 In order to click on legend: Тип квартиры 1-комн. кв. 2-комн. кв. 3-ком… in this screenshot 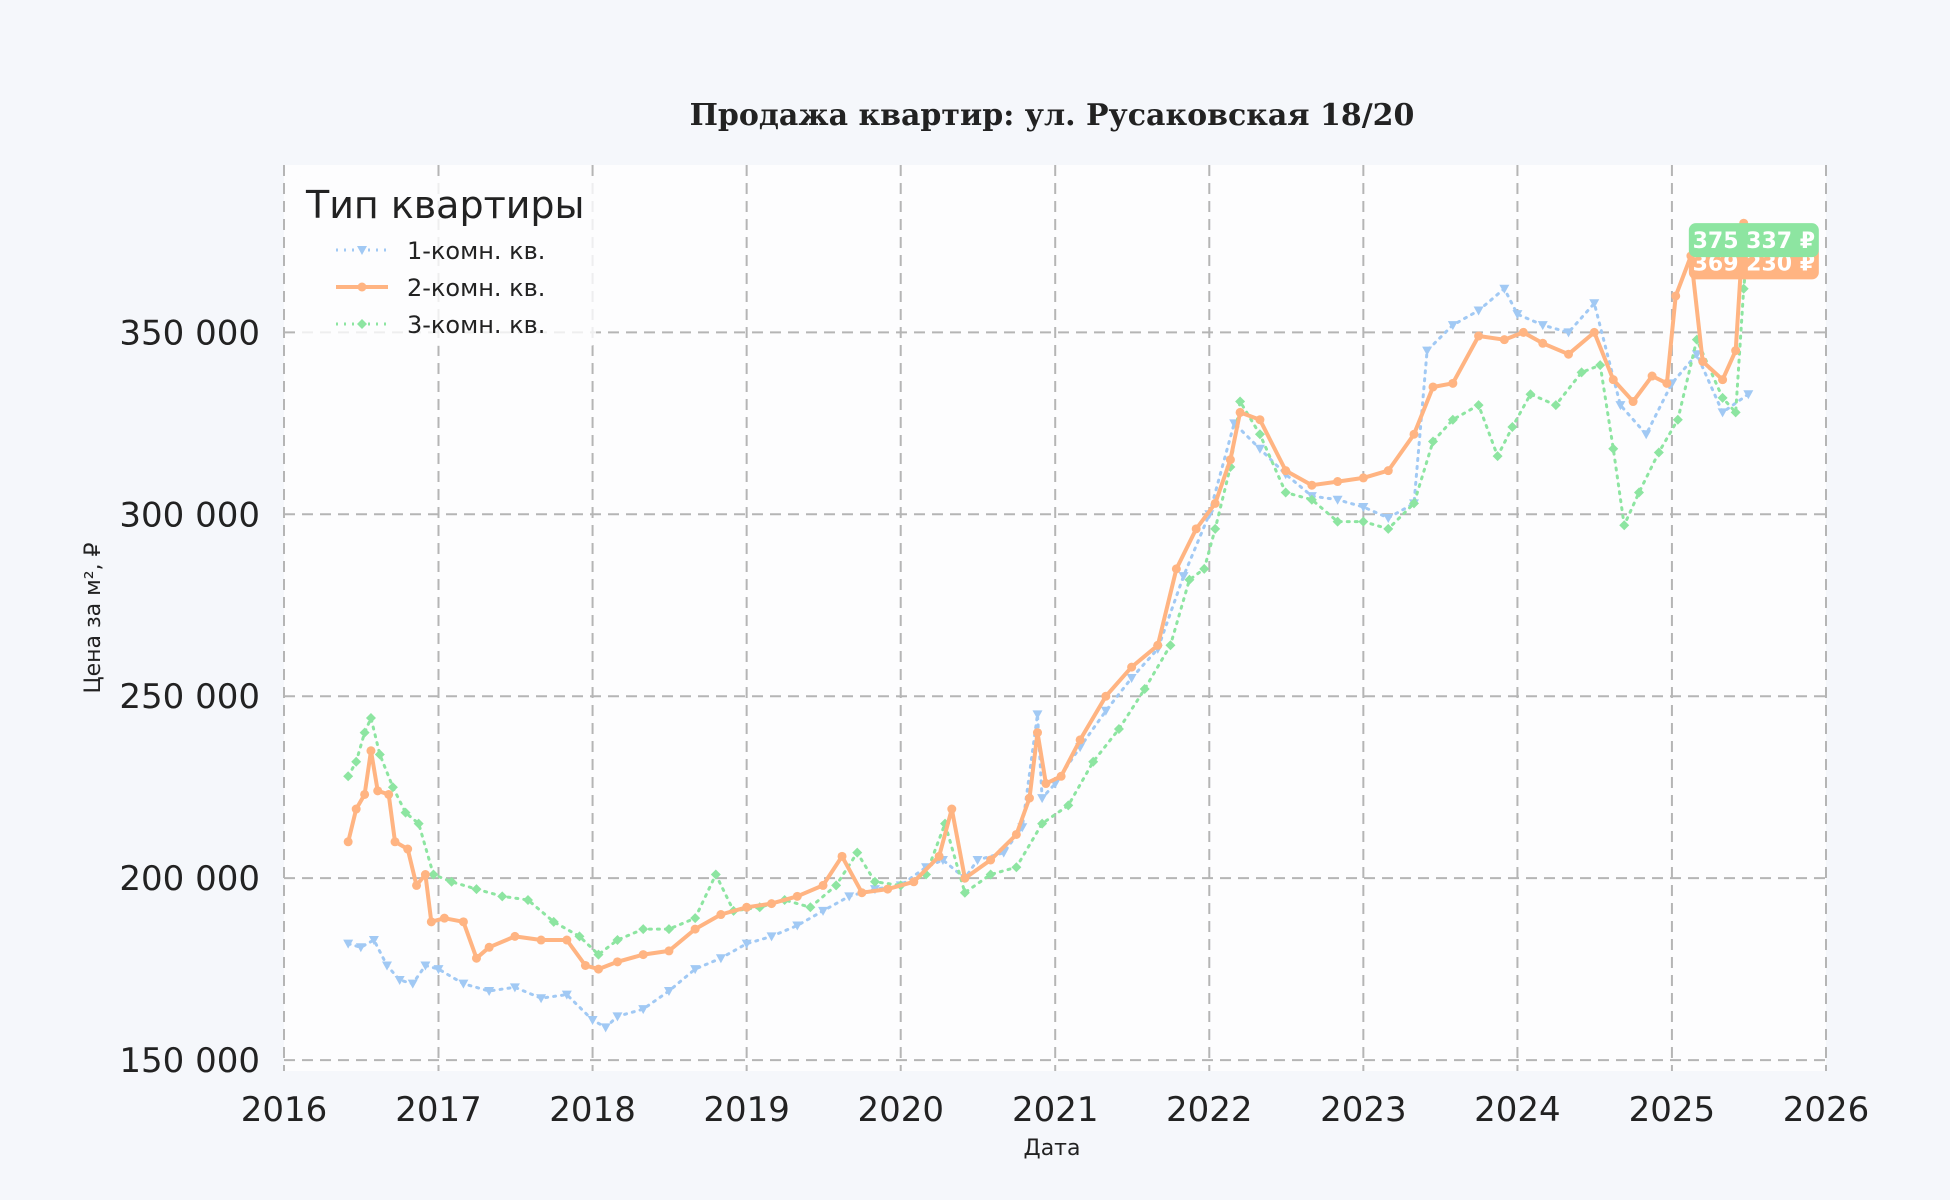, I will do `click(446, 261)`.